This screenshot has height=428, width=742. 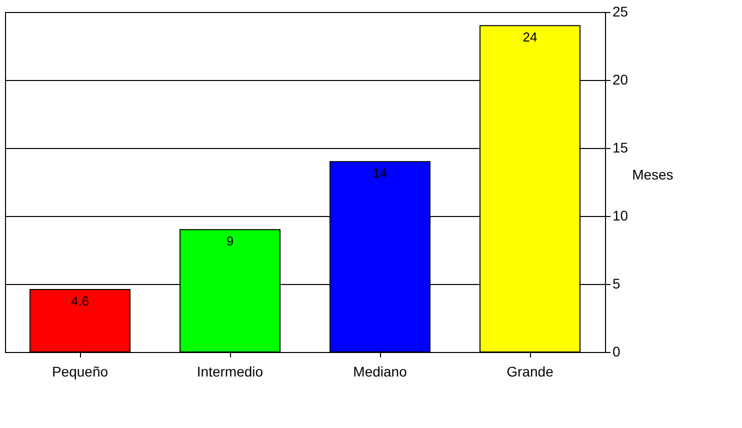 I want to click on x-tick-label: Intermedio, so click(x=230, y=372).